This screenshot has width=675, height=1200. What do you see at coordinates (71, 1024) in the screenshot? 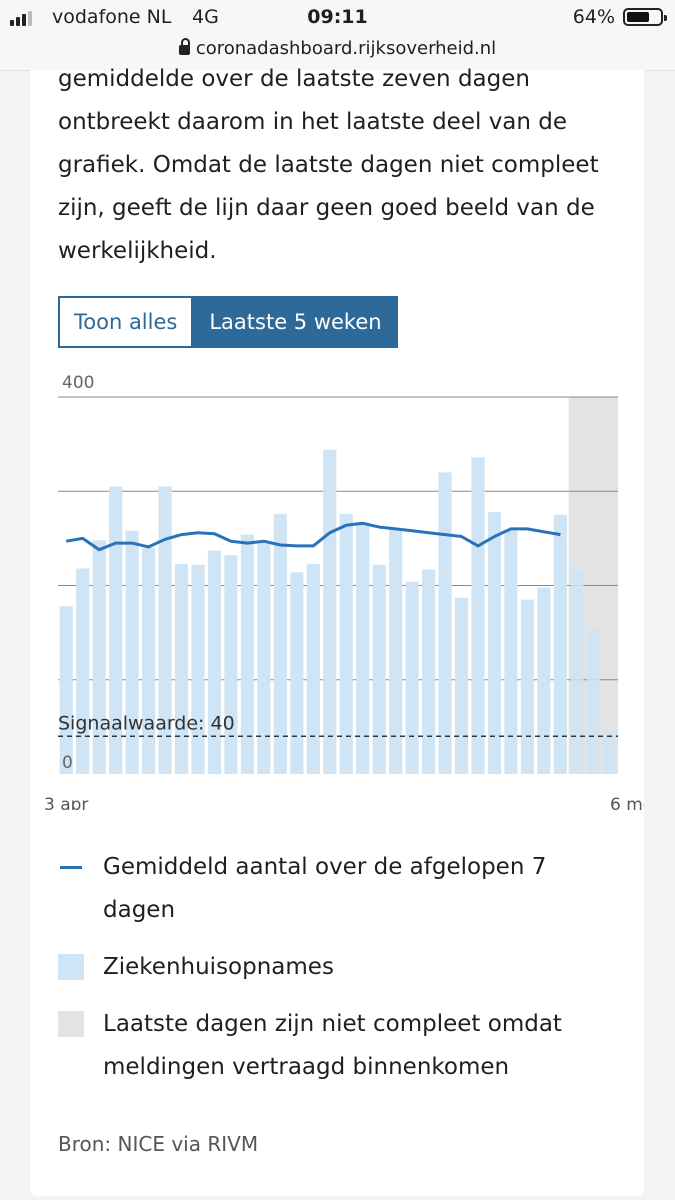
I see `grey-swatch-icon` at bounding box center [71, 1024].